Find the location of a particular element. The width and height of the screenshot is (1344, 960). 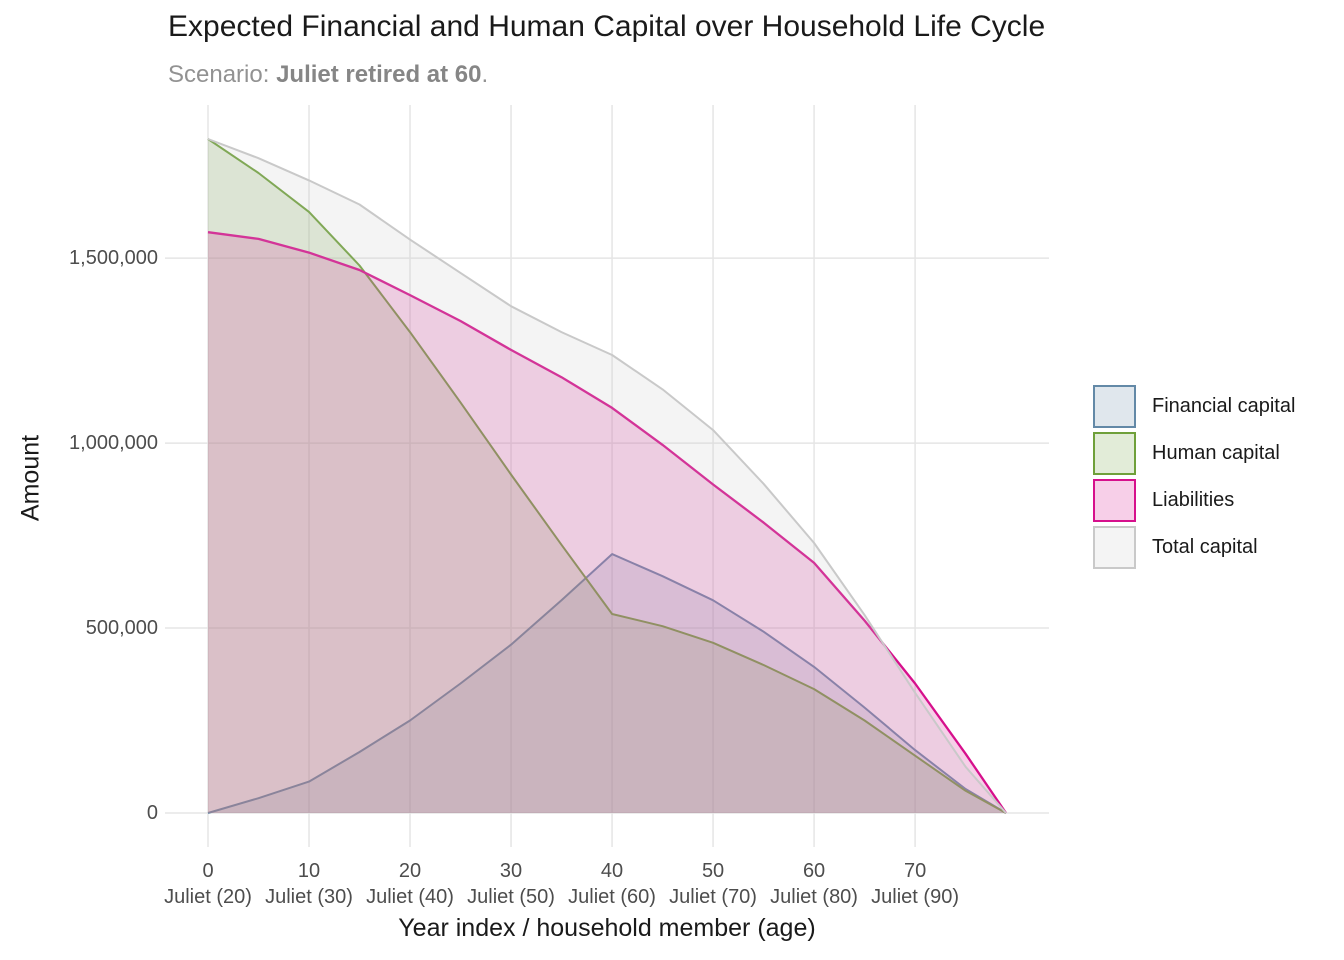

legend-item-total-capital: Total capital is located at coordinates (1194, 547).